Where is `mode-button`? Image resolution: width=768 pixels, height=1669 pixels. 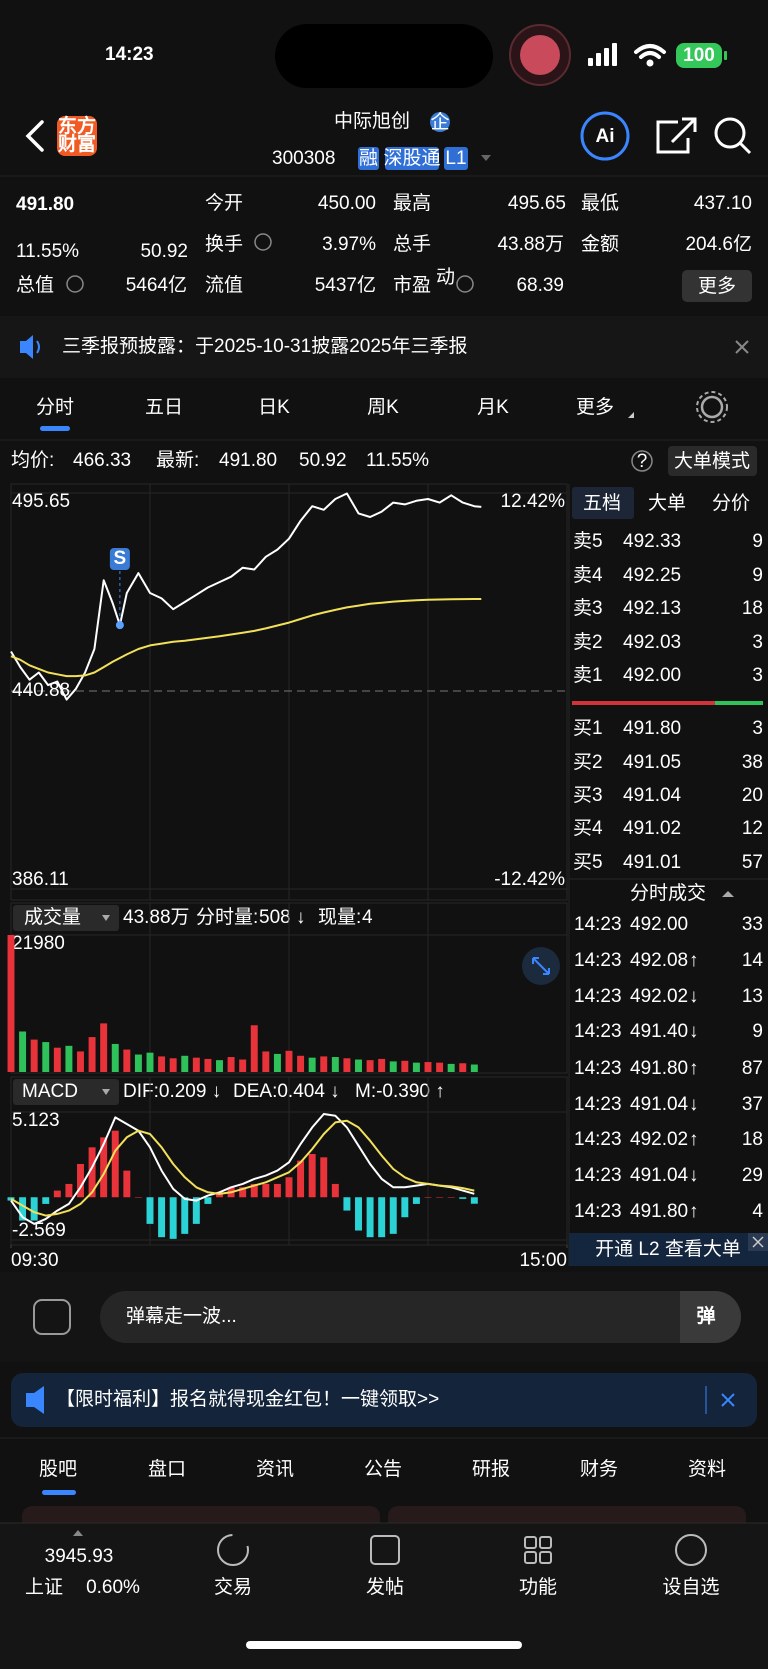
mode-button is located at coordinates (712, 461).